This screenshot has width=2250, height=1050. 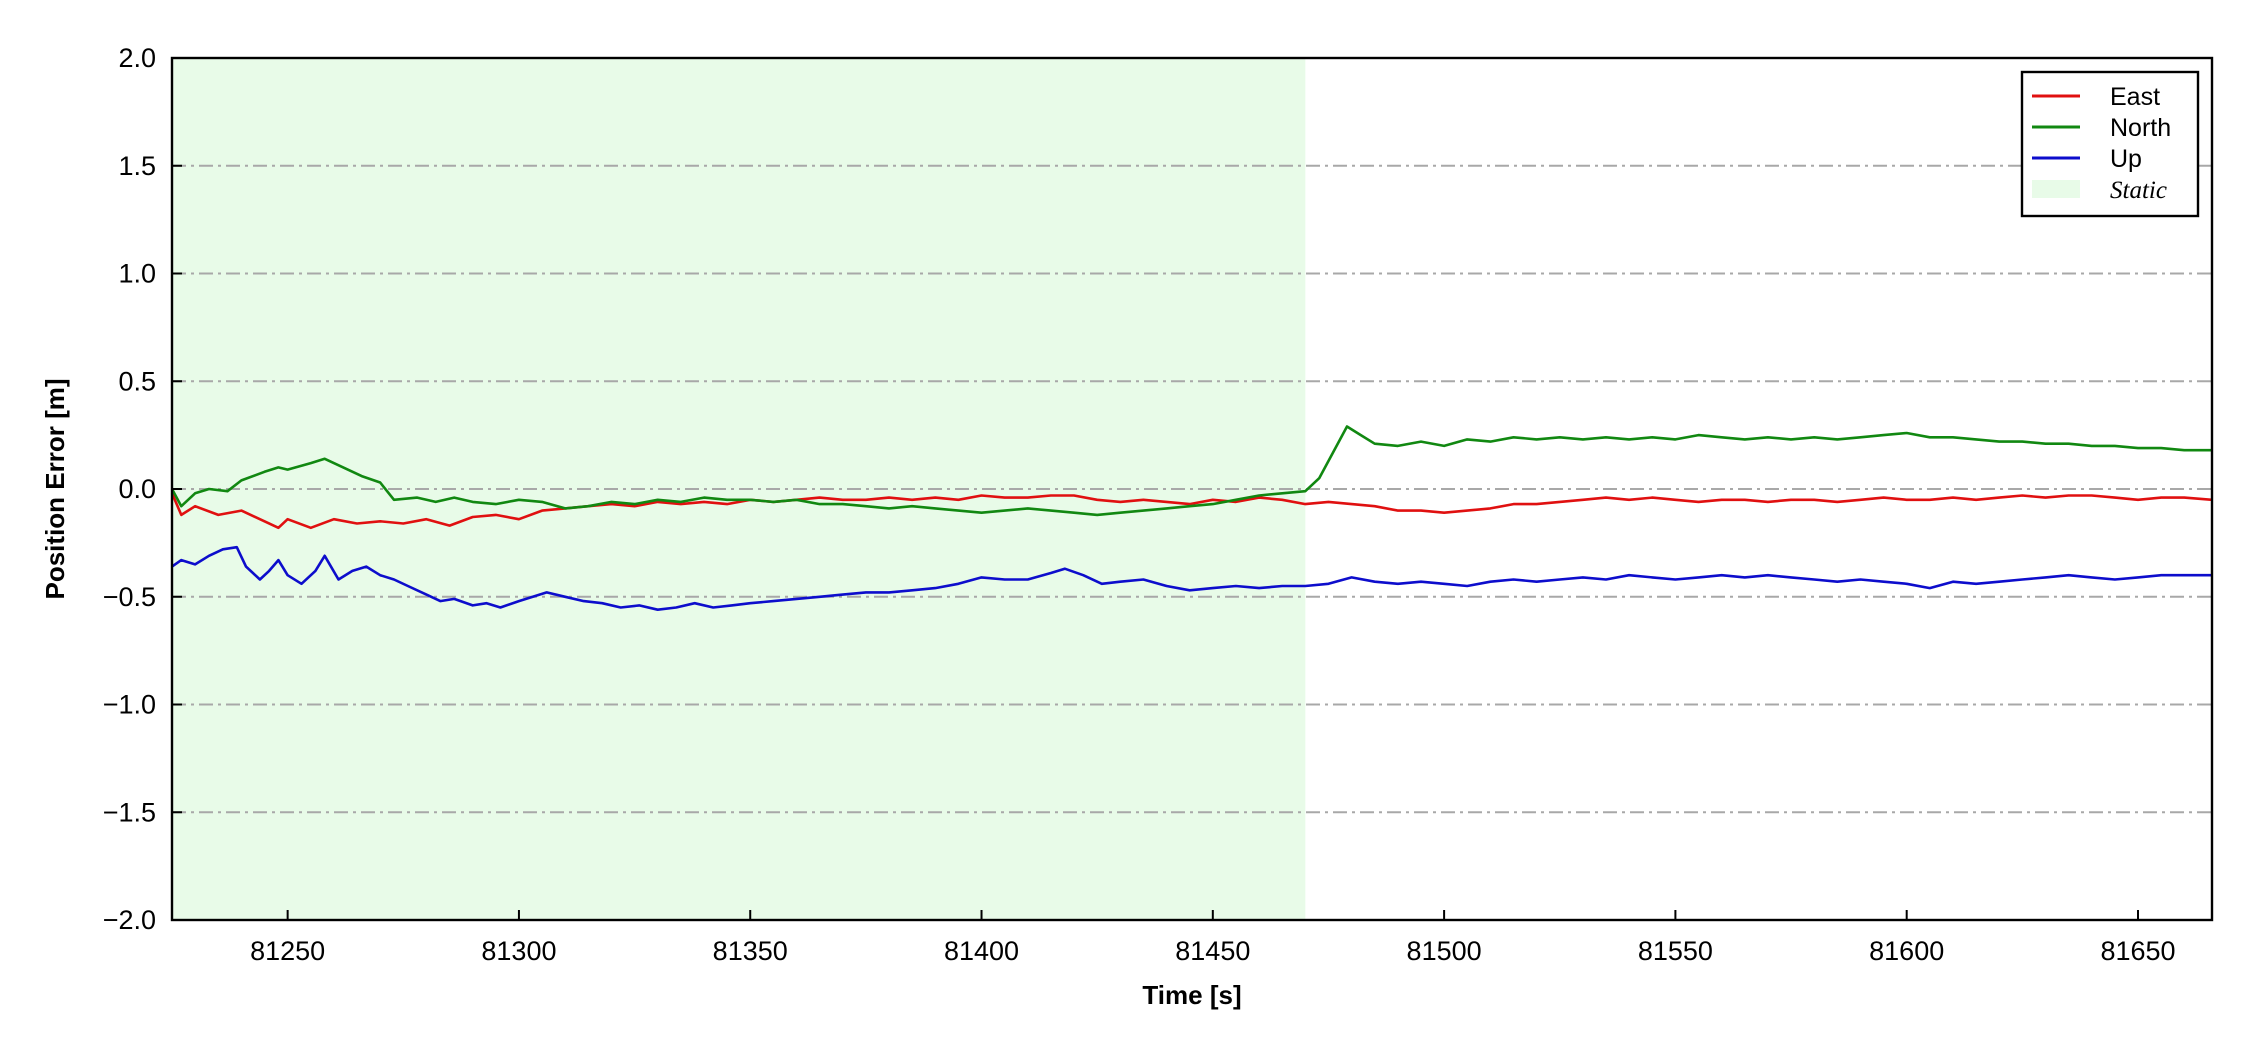 What do you see at coordinates (2135, 97) in the screenshot?
I see `legend-label-east: East` at bounding box center [2135, 97].